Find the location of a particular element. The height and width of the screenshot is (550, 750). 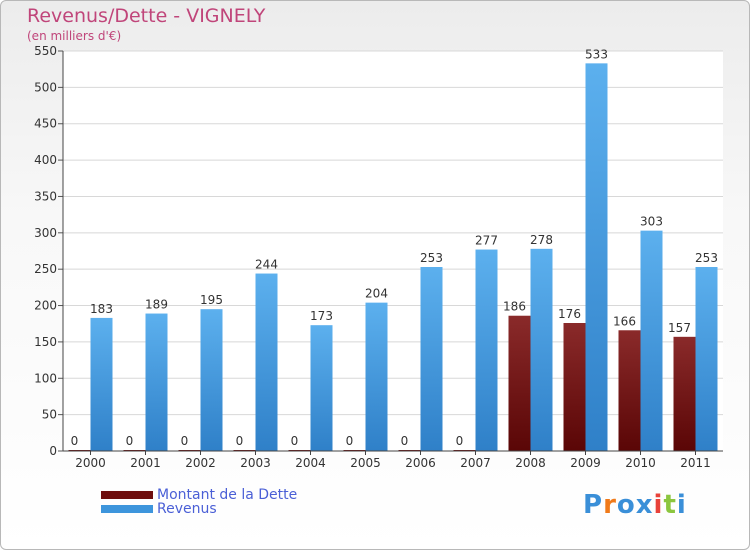

data-label-revenus: 189 is located at coordinates (156, 305).